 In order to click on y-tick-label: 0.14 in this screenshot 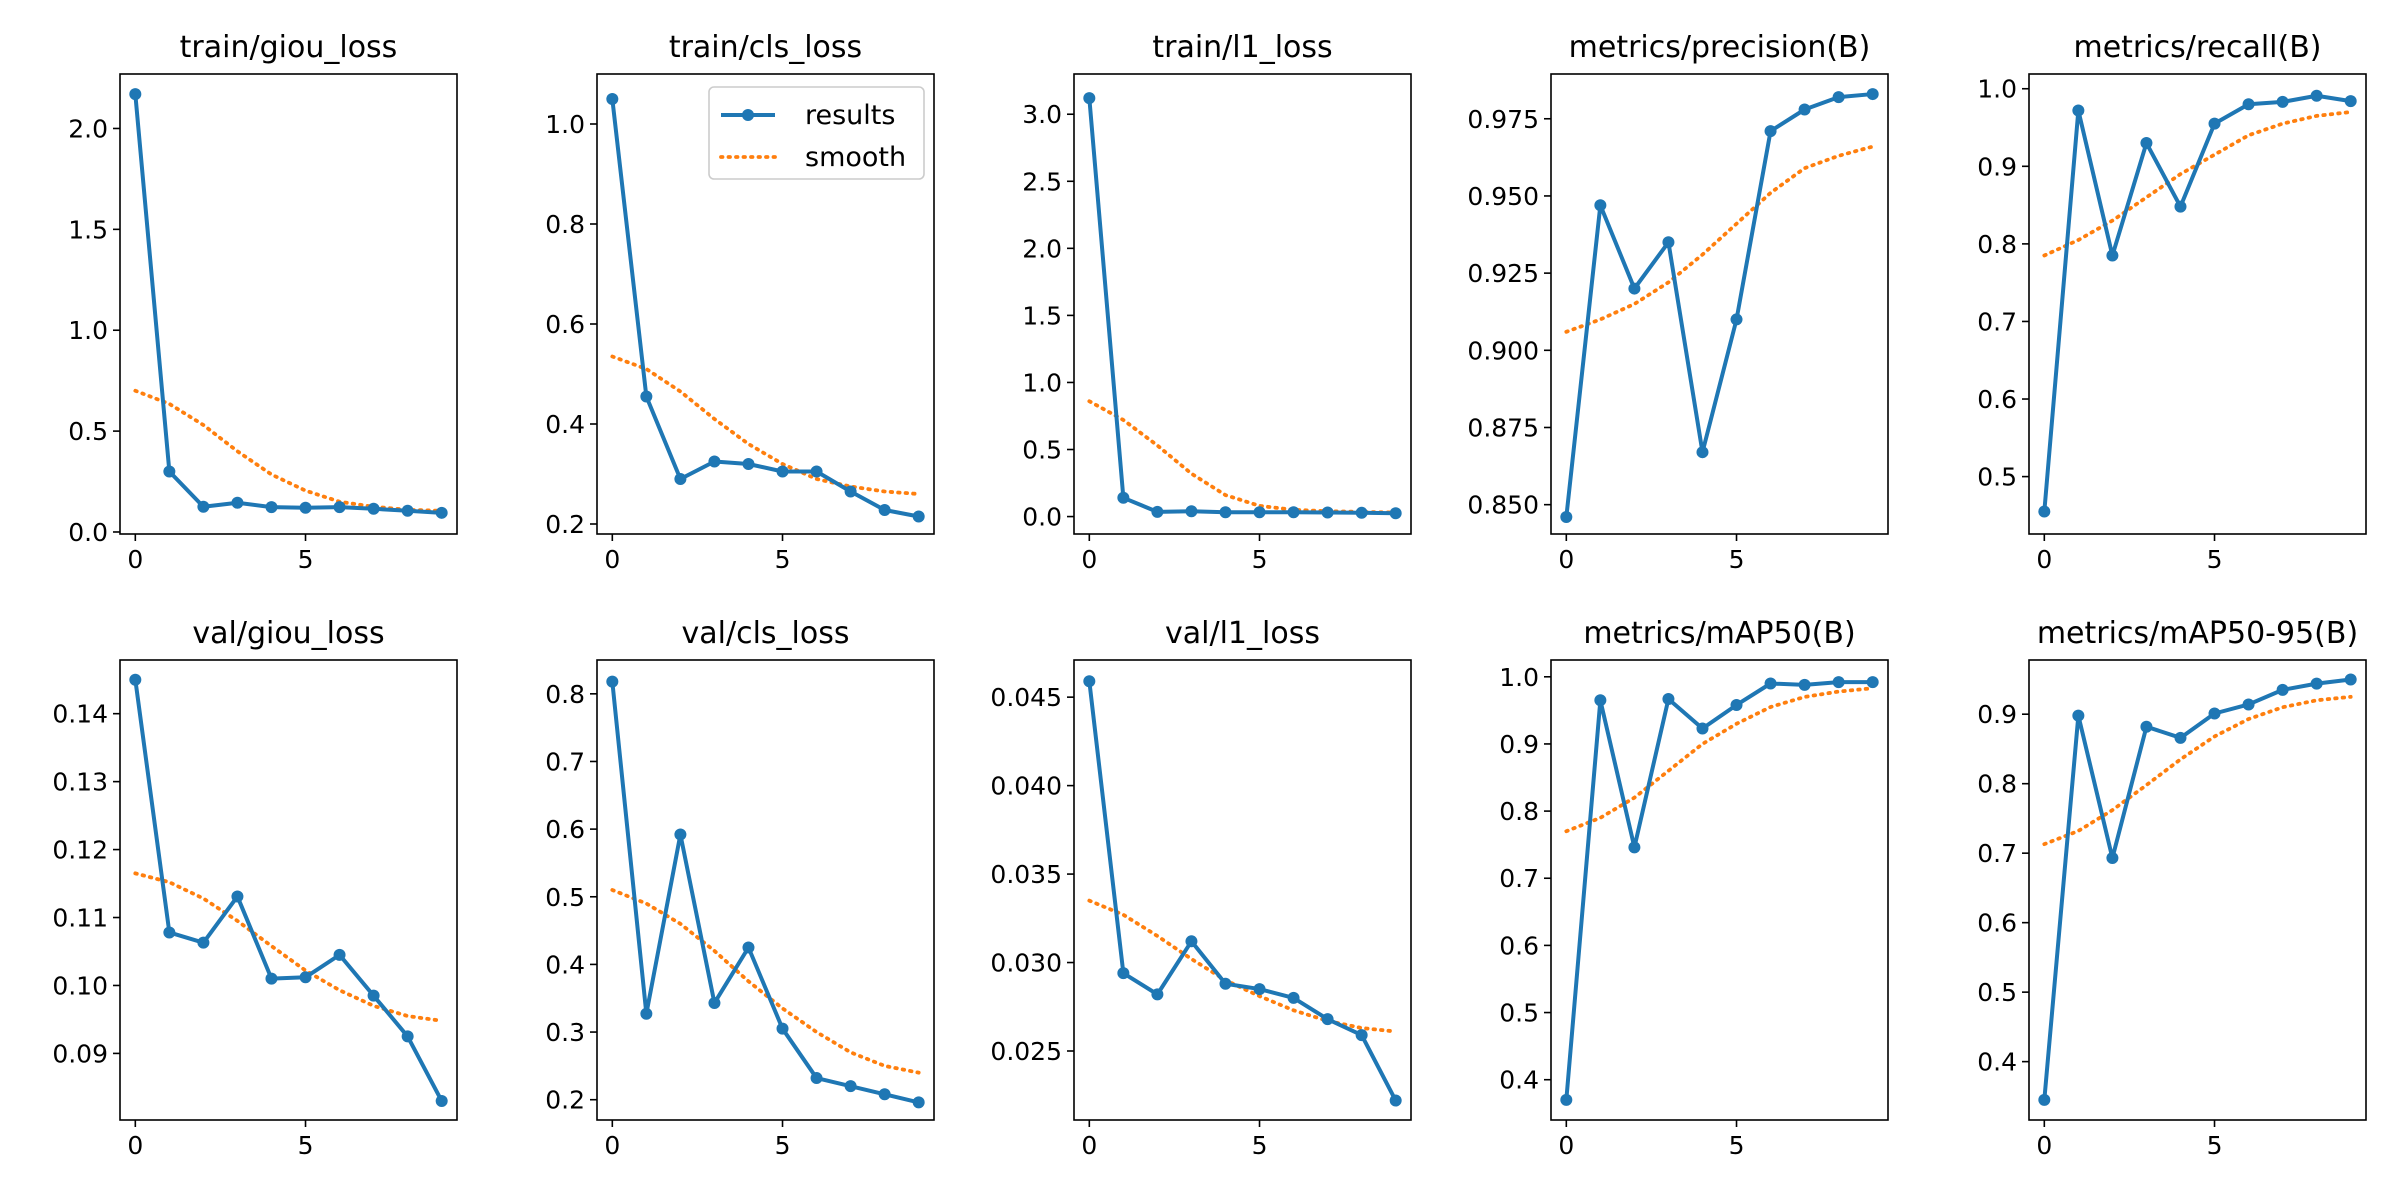, I will do `click(80, 714)`.